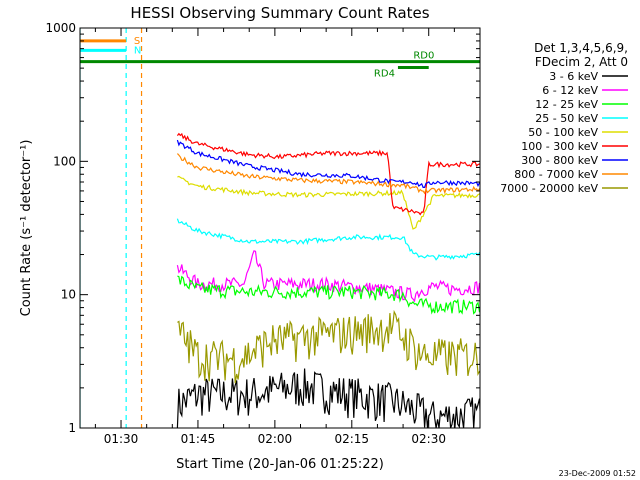  What do you see at coordinates (72, 428) in the screenshot?
I see `y-tick-label-0: 1` at bounding box center [72, 428].